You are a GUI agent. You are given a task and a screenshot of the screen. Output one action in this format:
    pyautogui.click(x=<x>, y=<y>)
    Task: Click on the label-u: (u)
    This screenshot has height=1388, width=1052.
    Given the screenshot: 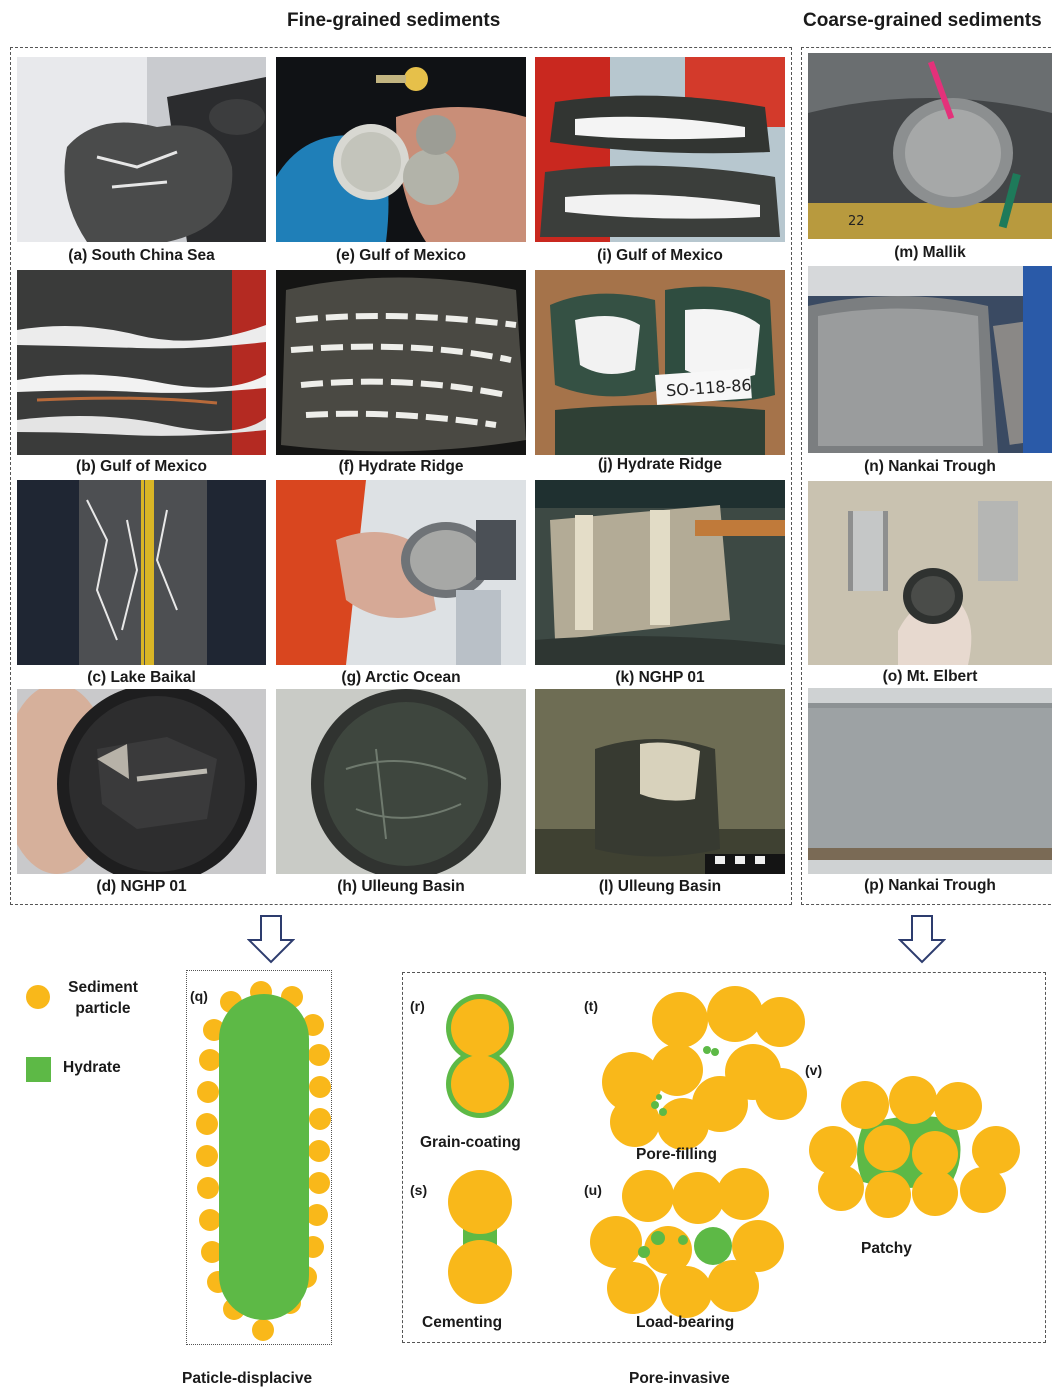 What is the action you would take?
    pyautogui.click(x=593, y=1190)
    